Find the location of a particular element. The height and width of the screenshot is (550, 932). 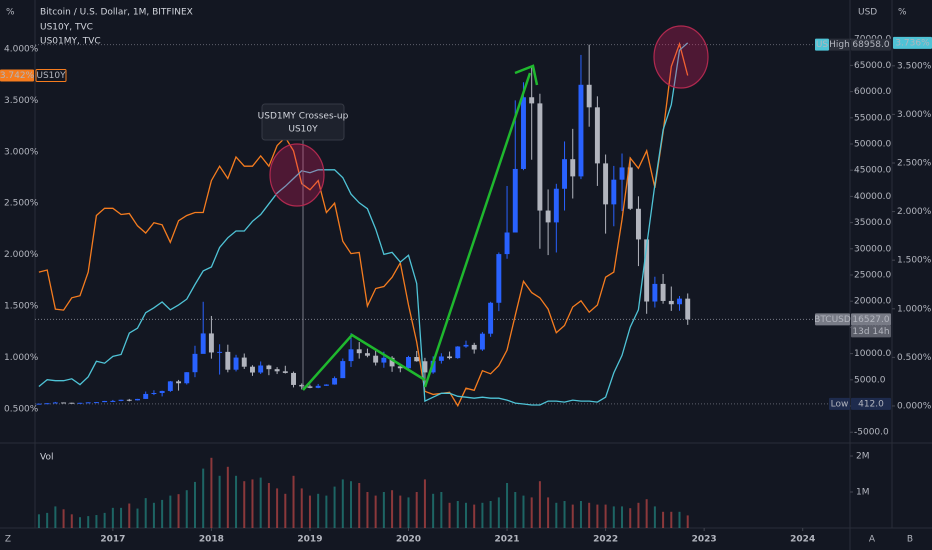

y2-tick-label: 1.000% is located at coordinates (914, 309).